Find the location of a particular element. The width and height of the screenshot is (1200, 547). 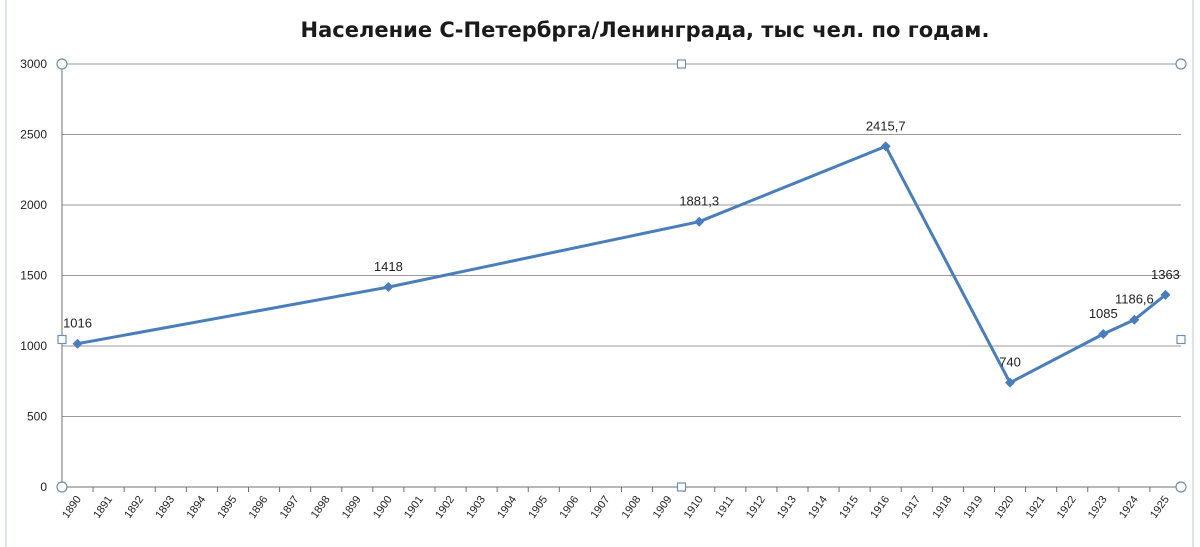

data-label: 740 is located at coordinates (1010, 362).